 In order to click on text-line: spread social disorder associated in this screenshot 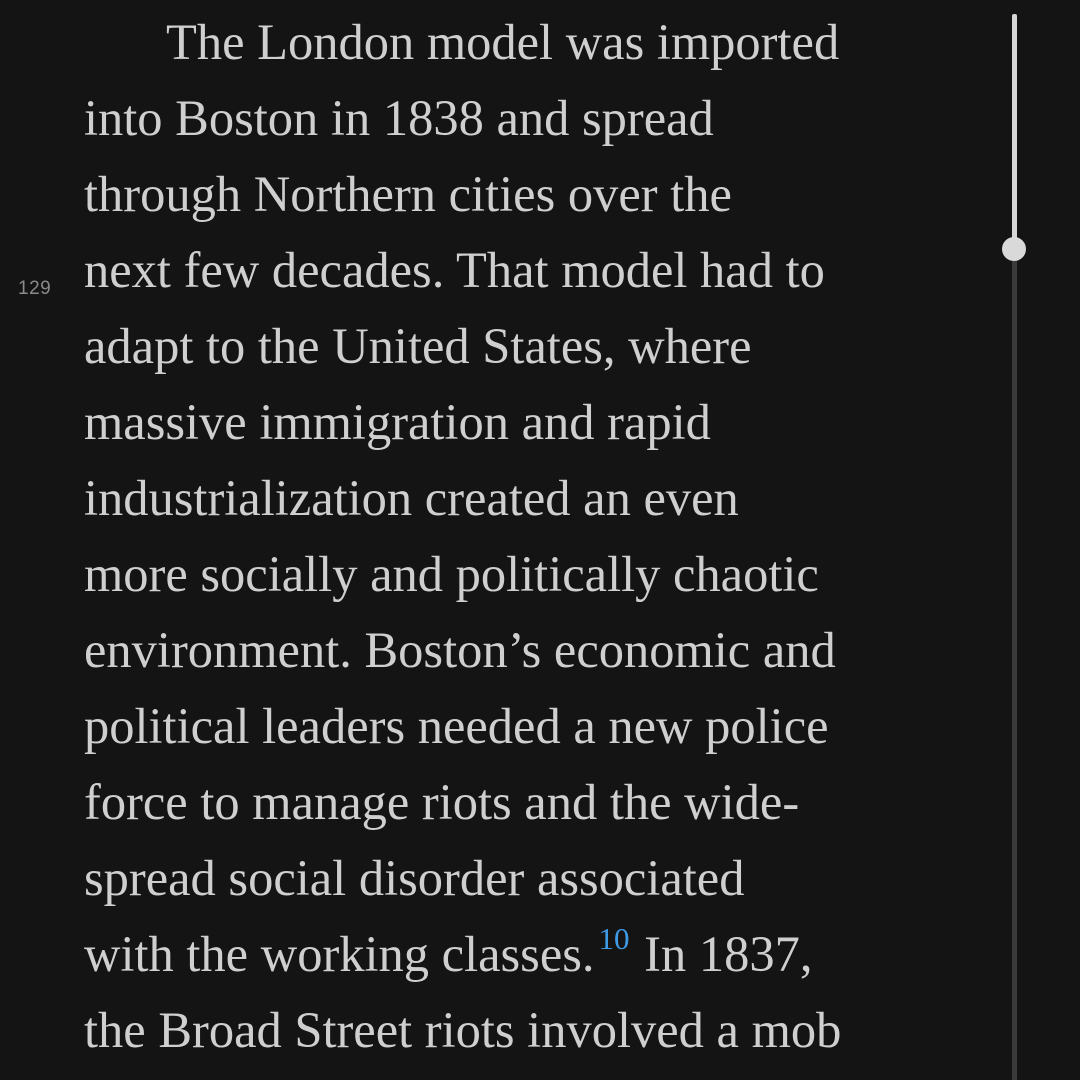, I will do `click(414, 878)`.